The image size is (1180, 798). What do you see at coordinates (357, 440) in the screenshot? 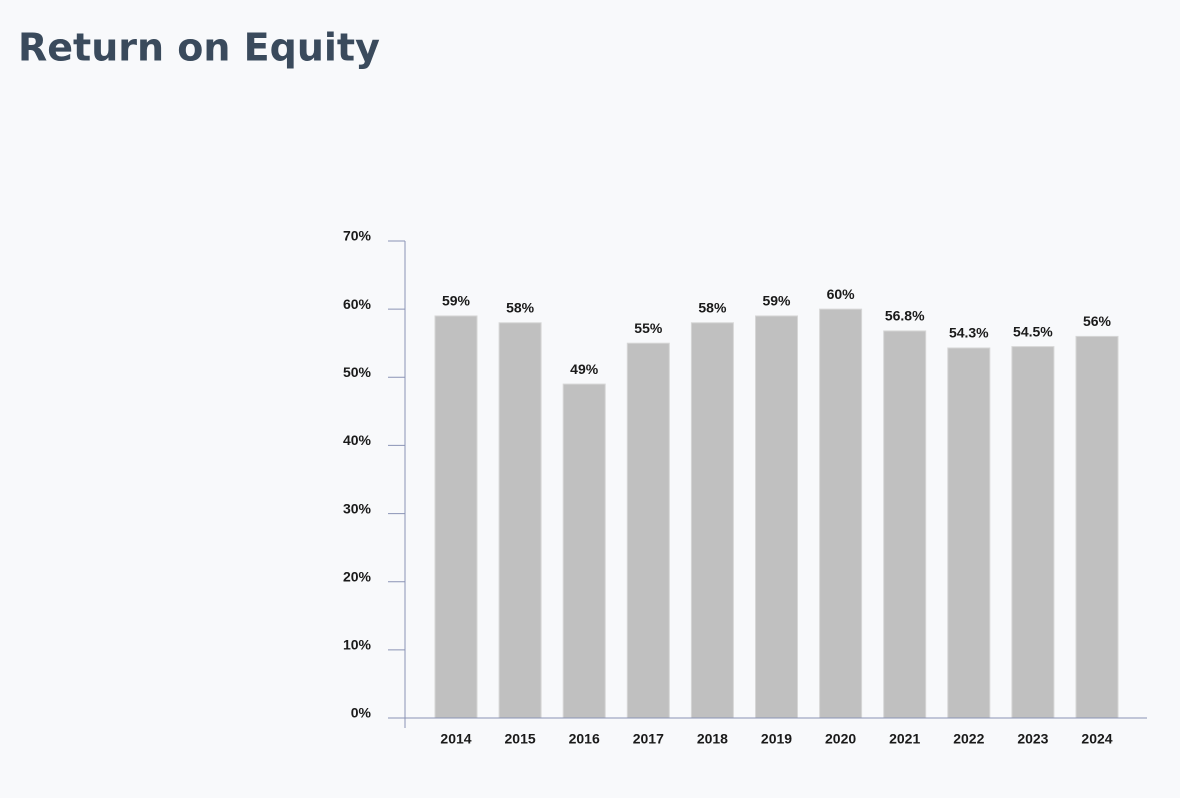
I see `y-tick-label: 40%` at bounding box center [357, 440].